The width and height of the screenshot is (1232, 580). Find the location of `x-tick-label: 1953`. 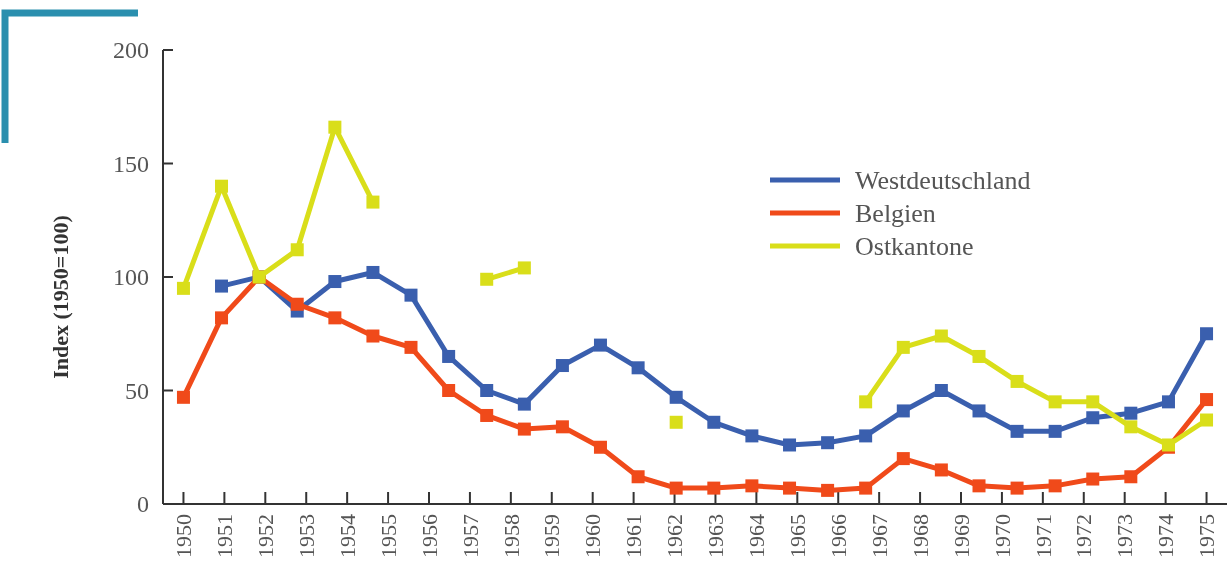

x-tick-label: 1953 is located at coordinates (306, 536).